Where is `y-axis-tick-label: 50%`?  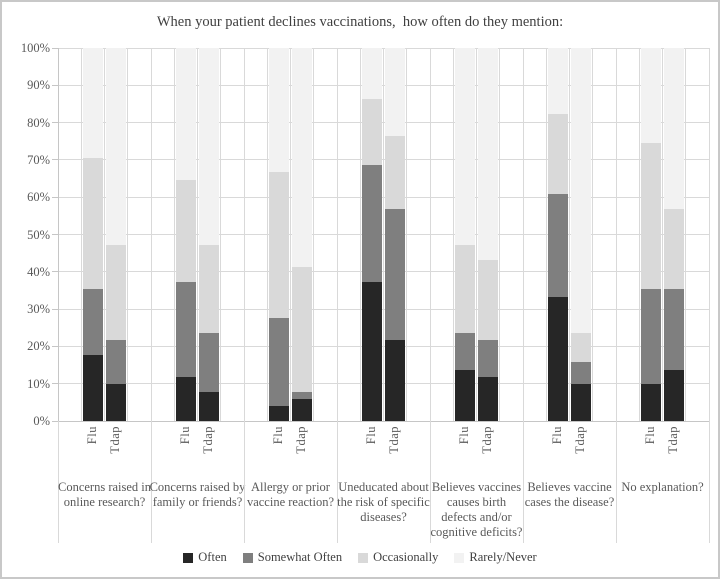 y-axis-tick-label: 50% is located at coordinates (38, 234).